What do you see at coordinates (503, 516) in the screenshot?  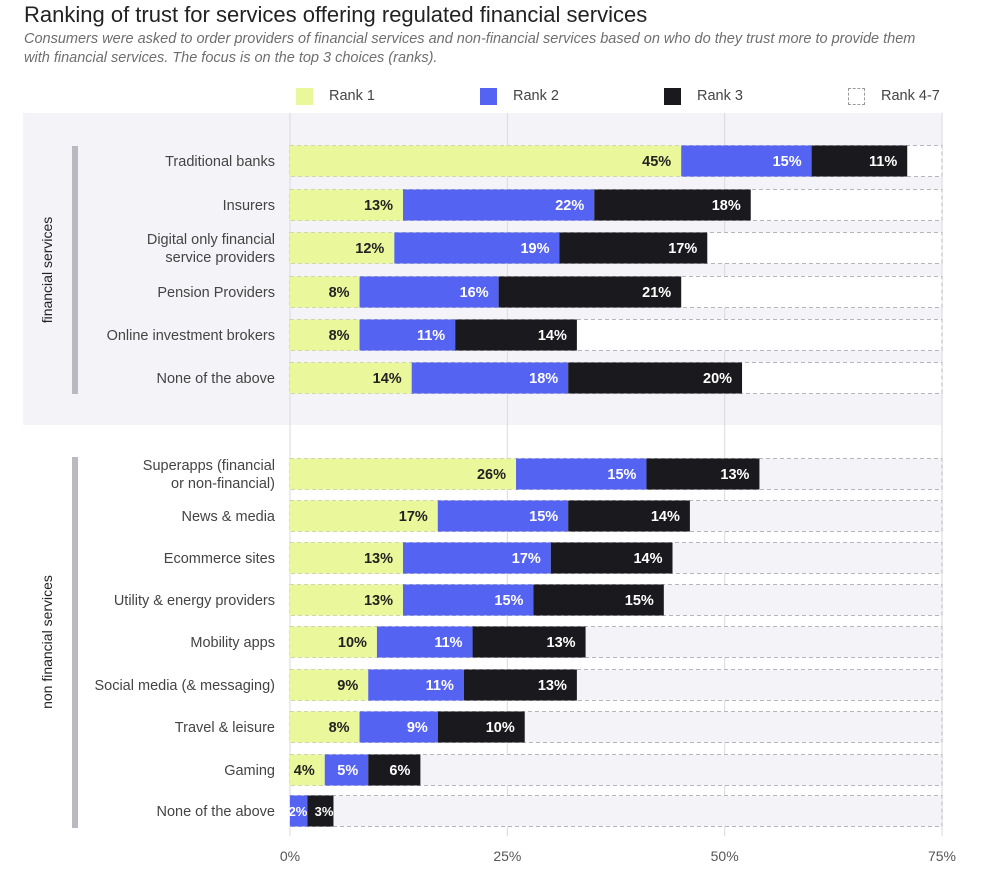 I see `bar-rank-2-news-media` at bounding box center [503, 516].